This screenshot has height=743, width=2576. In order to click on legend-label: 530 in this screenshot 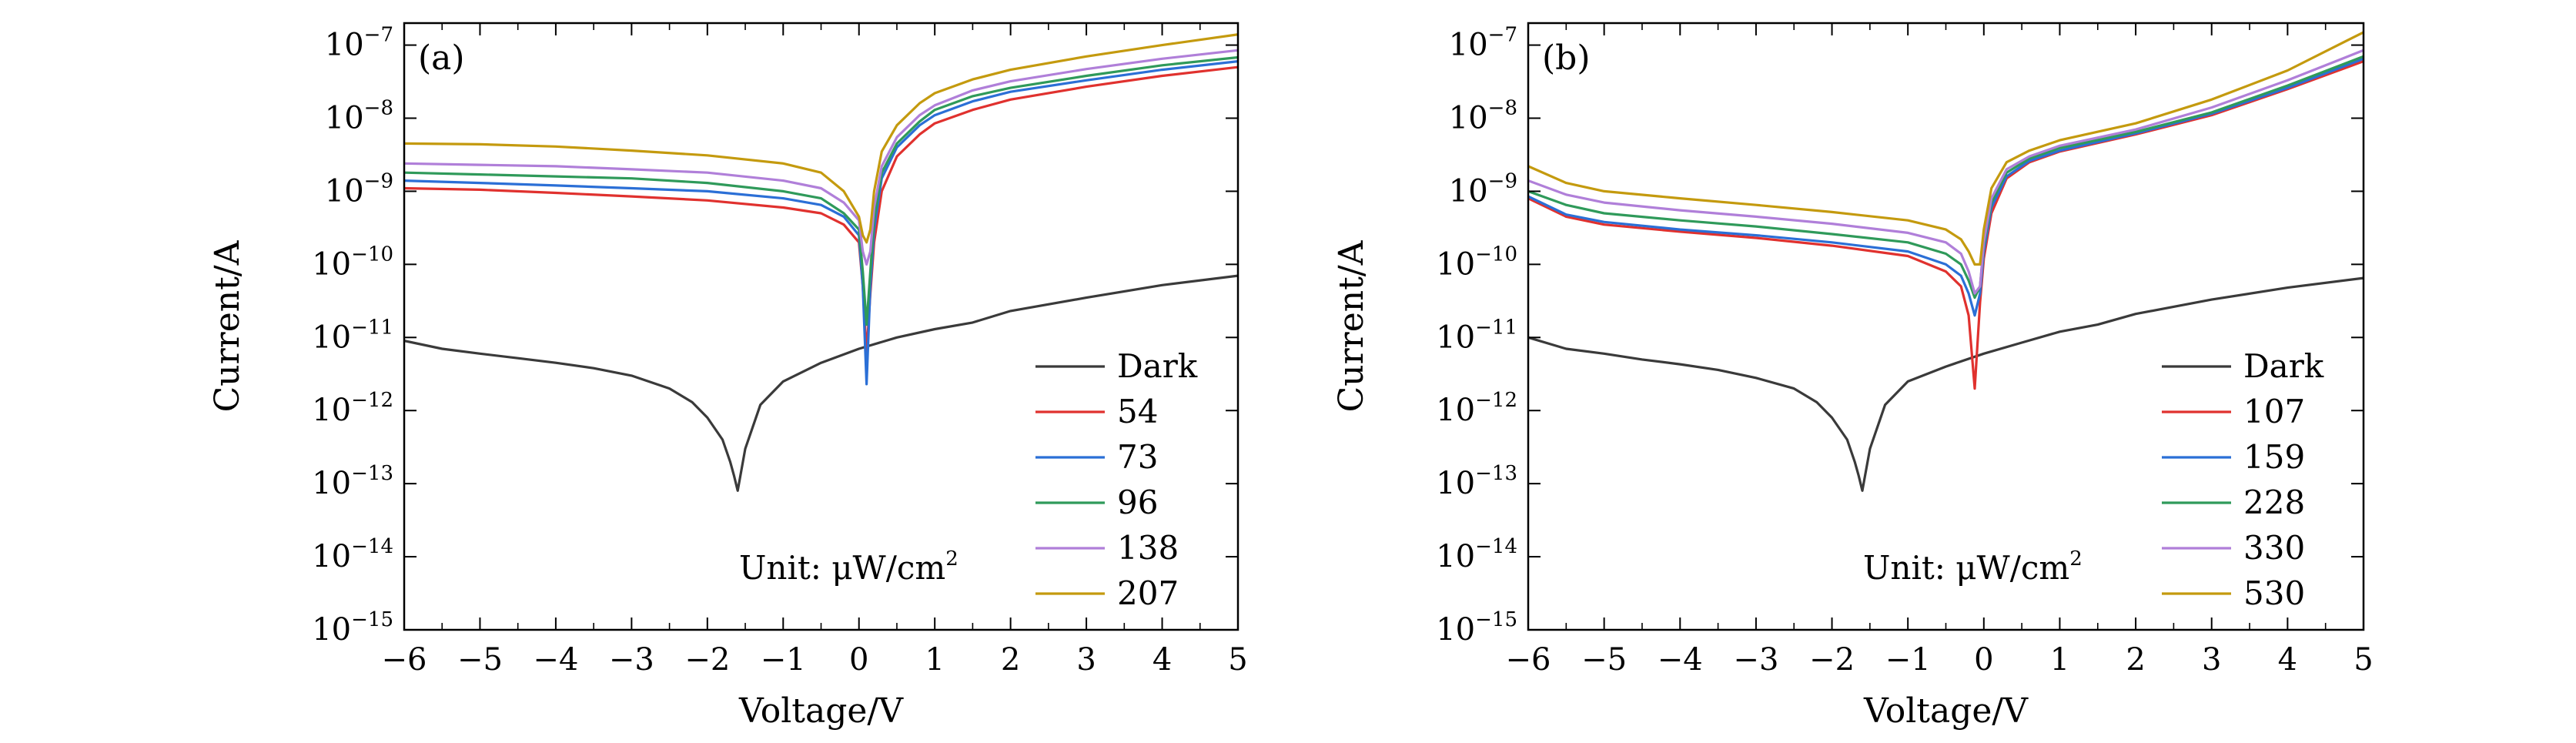, I will do `click(2274, 593)`.